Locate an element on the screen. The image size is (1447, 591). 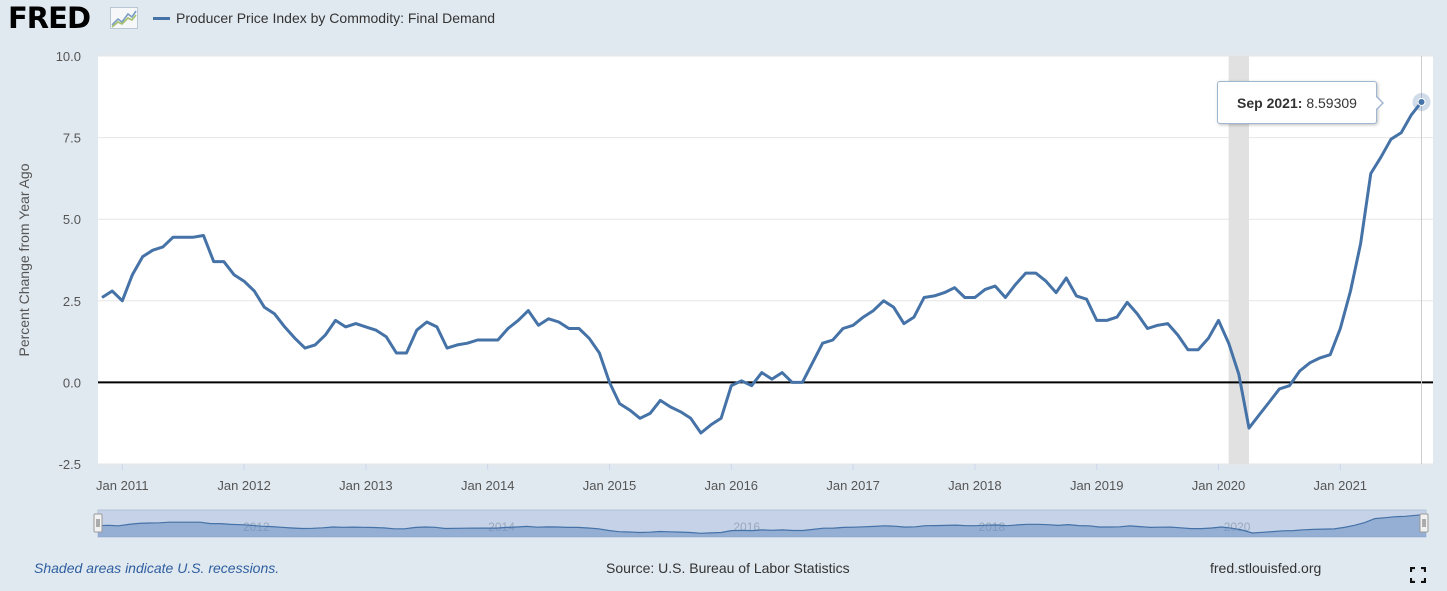
y-tick-label: 7.5 is located at coordinates (72, 138).